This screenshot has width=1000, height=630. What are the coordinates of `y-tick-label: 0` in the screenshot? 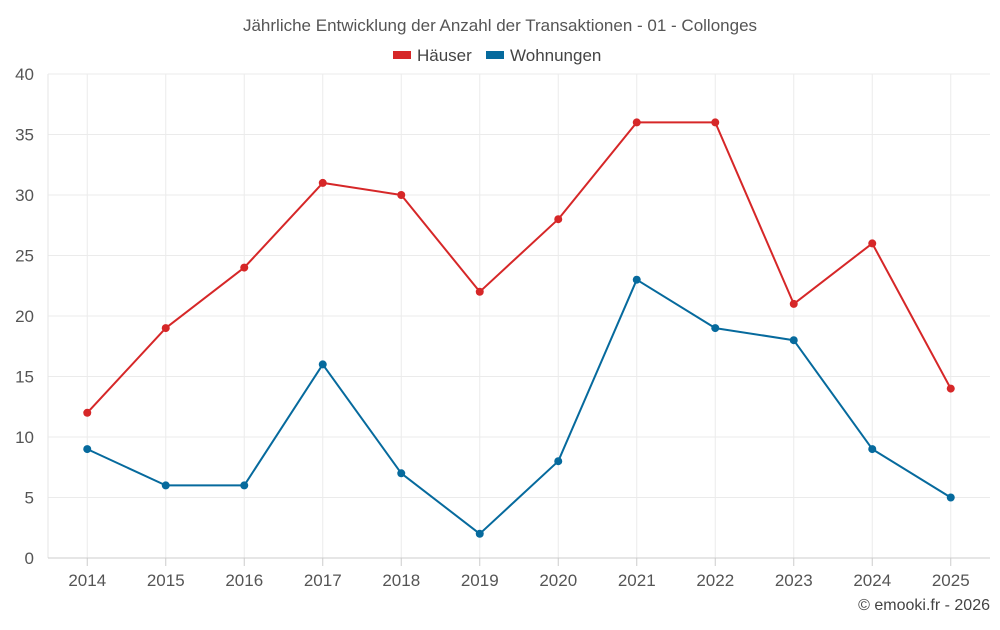 It's located at (29, 558).